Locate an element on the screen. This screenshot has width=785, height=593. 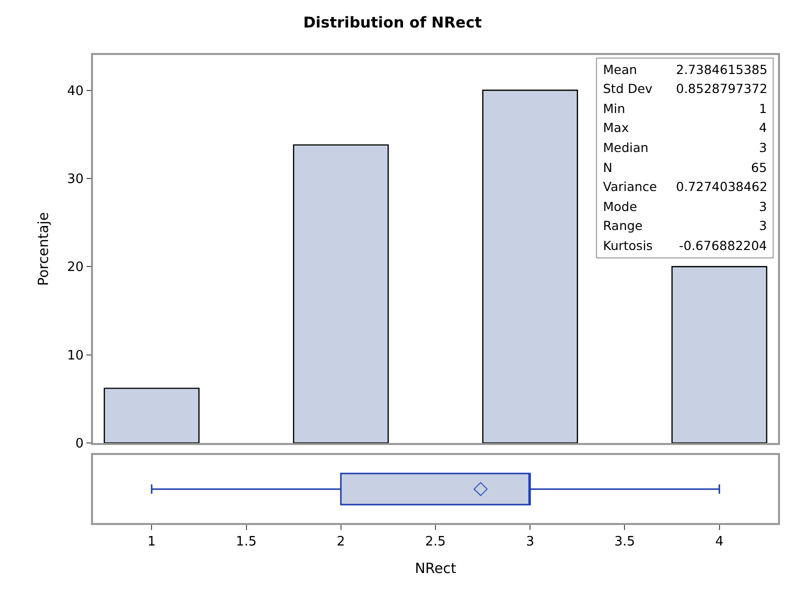
y-tick-label: 10 is located at coordinates (75, 356).